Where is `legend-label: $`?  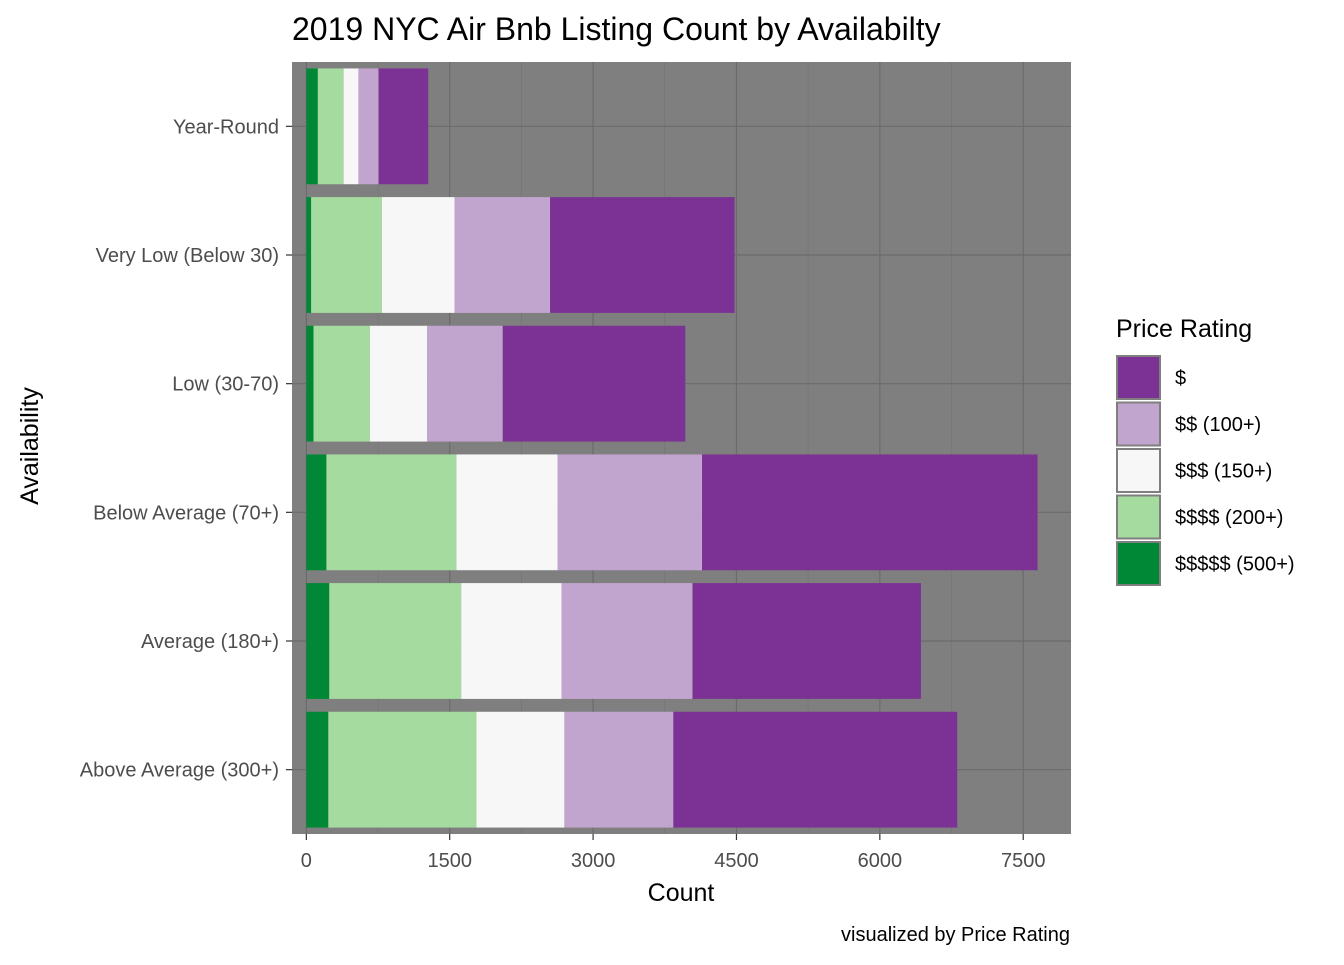 legend-label: $ is located at coordinates (1180, 379).